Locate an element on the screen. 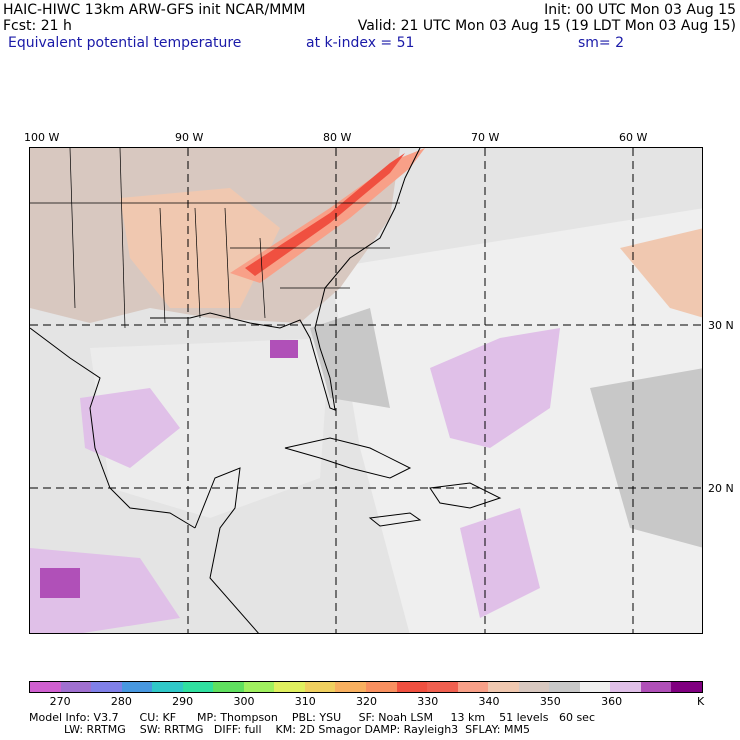  gulf-field is located at coordinates (210, 428).